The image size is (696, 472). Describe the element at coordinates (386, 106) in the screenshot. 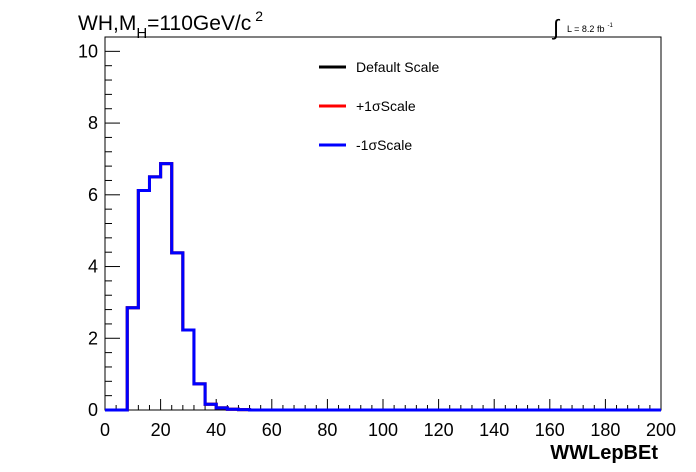

I see `legend-label-plus1sigma: +1σScale` at that location.